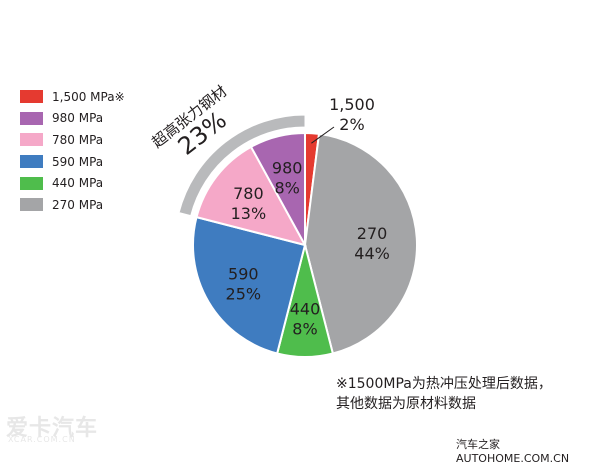 The image size is (608, 465). Describe the element at coordinates (243, 273) in the screenshot. I see `slice-value-label: 590` at that location.